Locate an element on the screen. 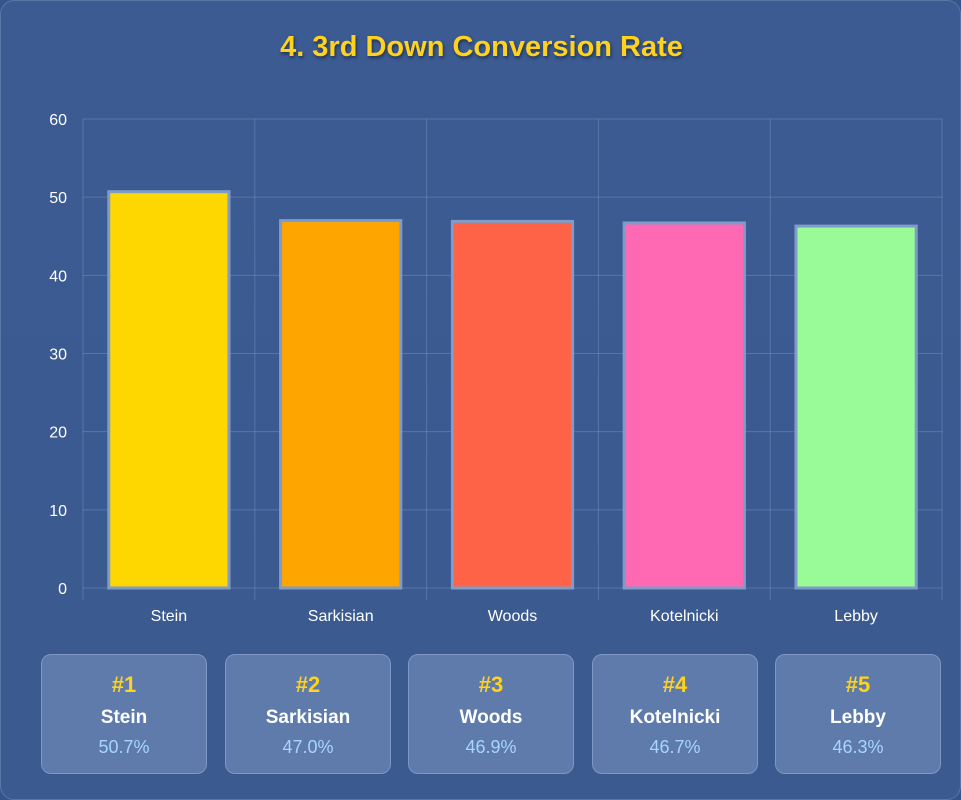 The image size is (961, 800). y-tick-label: 60 is located at coordinates (58, 120).